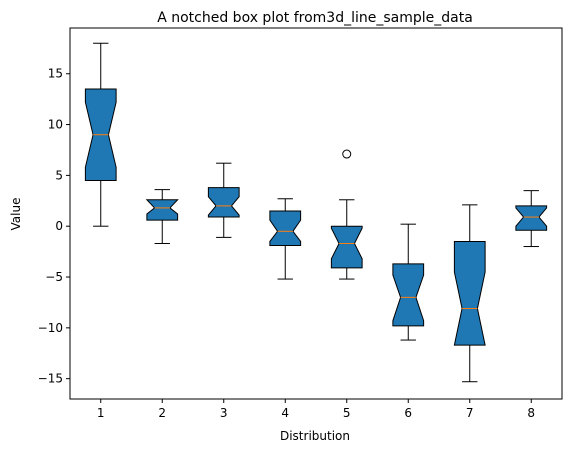  What do you see at coordinates (101, 413) in the screenshot?
I see `x-tick-label: 1` at bounding box center [101, 413].